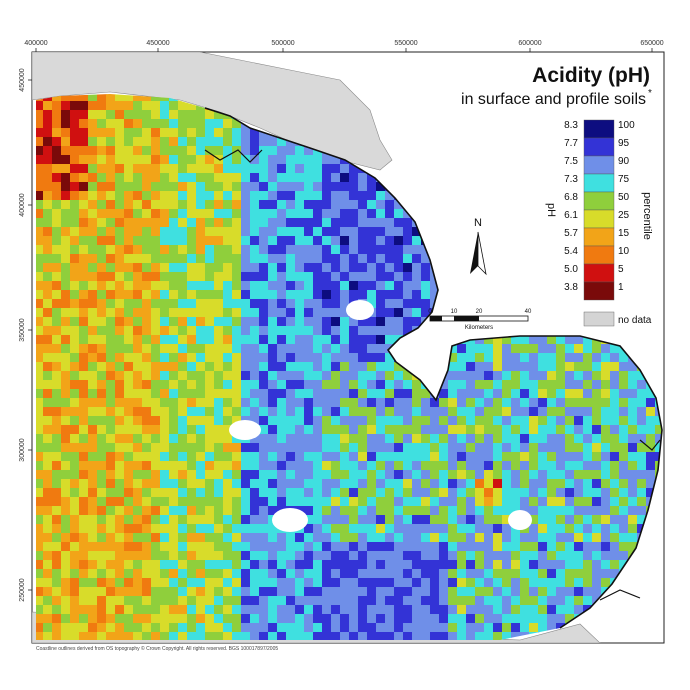 Image resolution: width=690 pixels, height=690 pixels. I want to click on no-data-gap, so click(520, 520).